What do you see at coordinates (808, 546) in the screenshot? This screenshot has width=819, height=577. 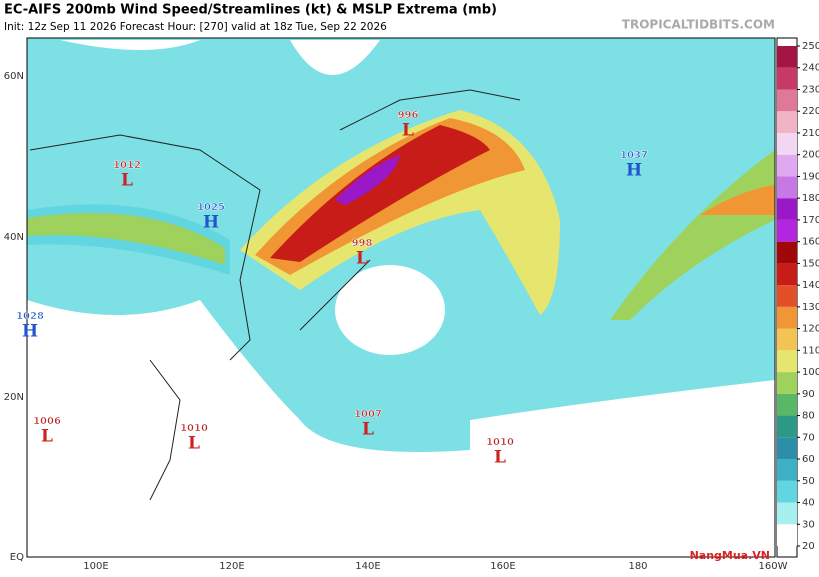 I see `colorbar-label: 20` at bounding box center [808, 546].